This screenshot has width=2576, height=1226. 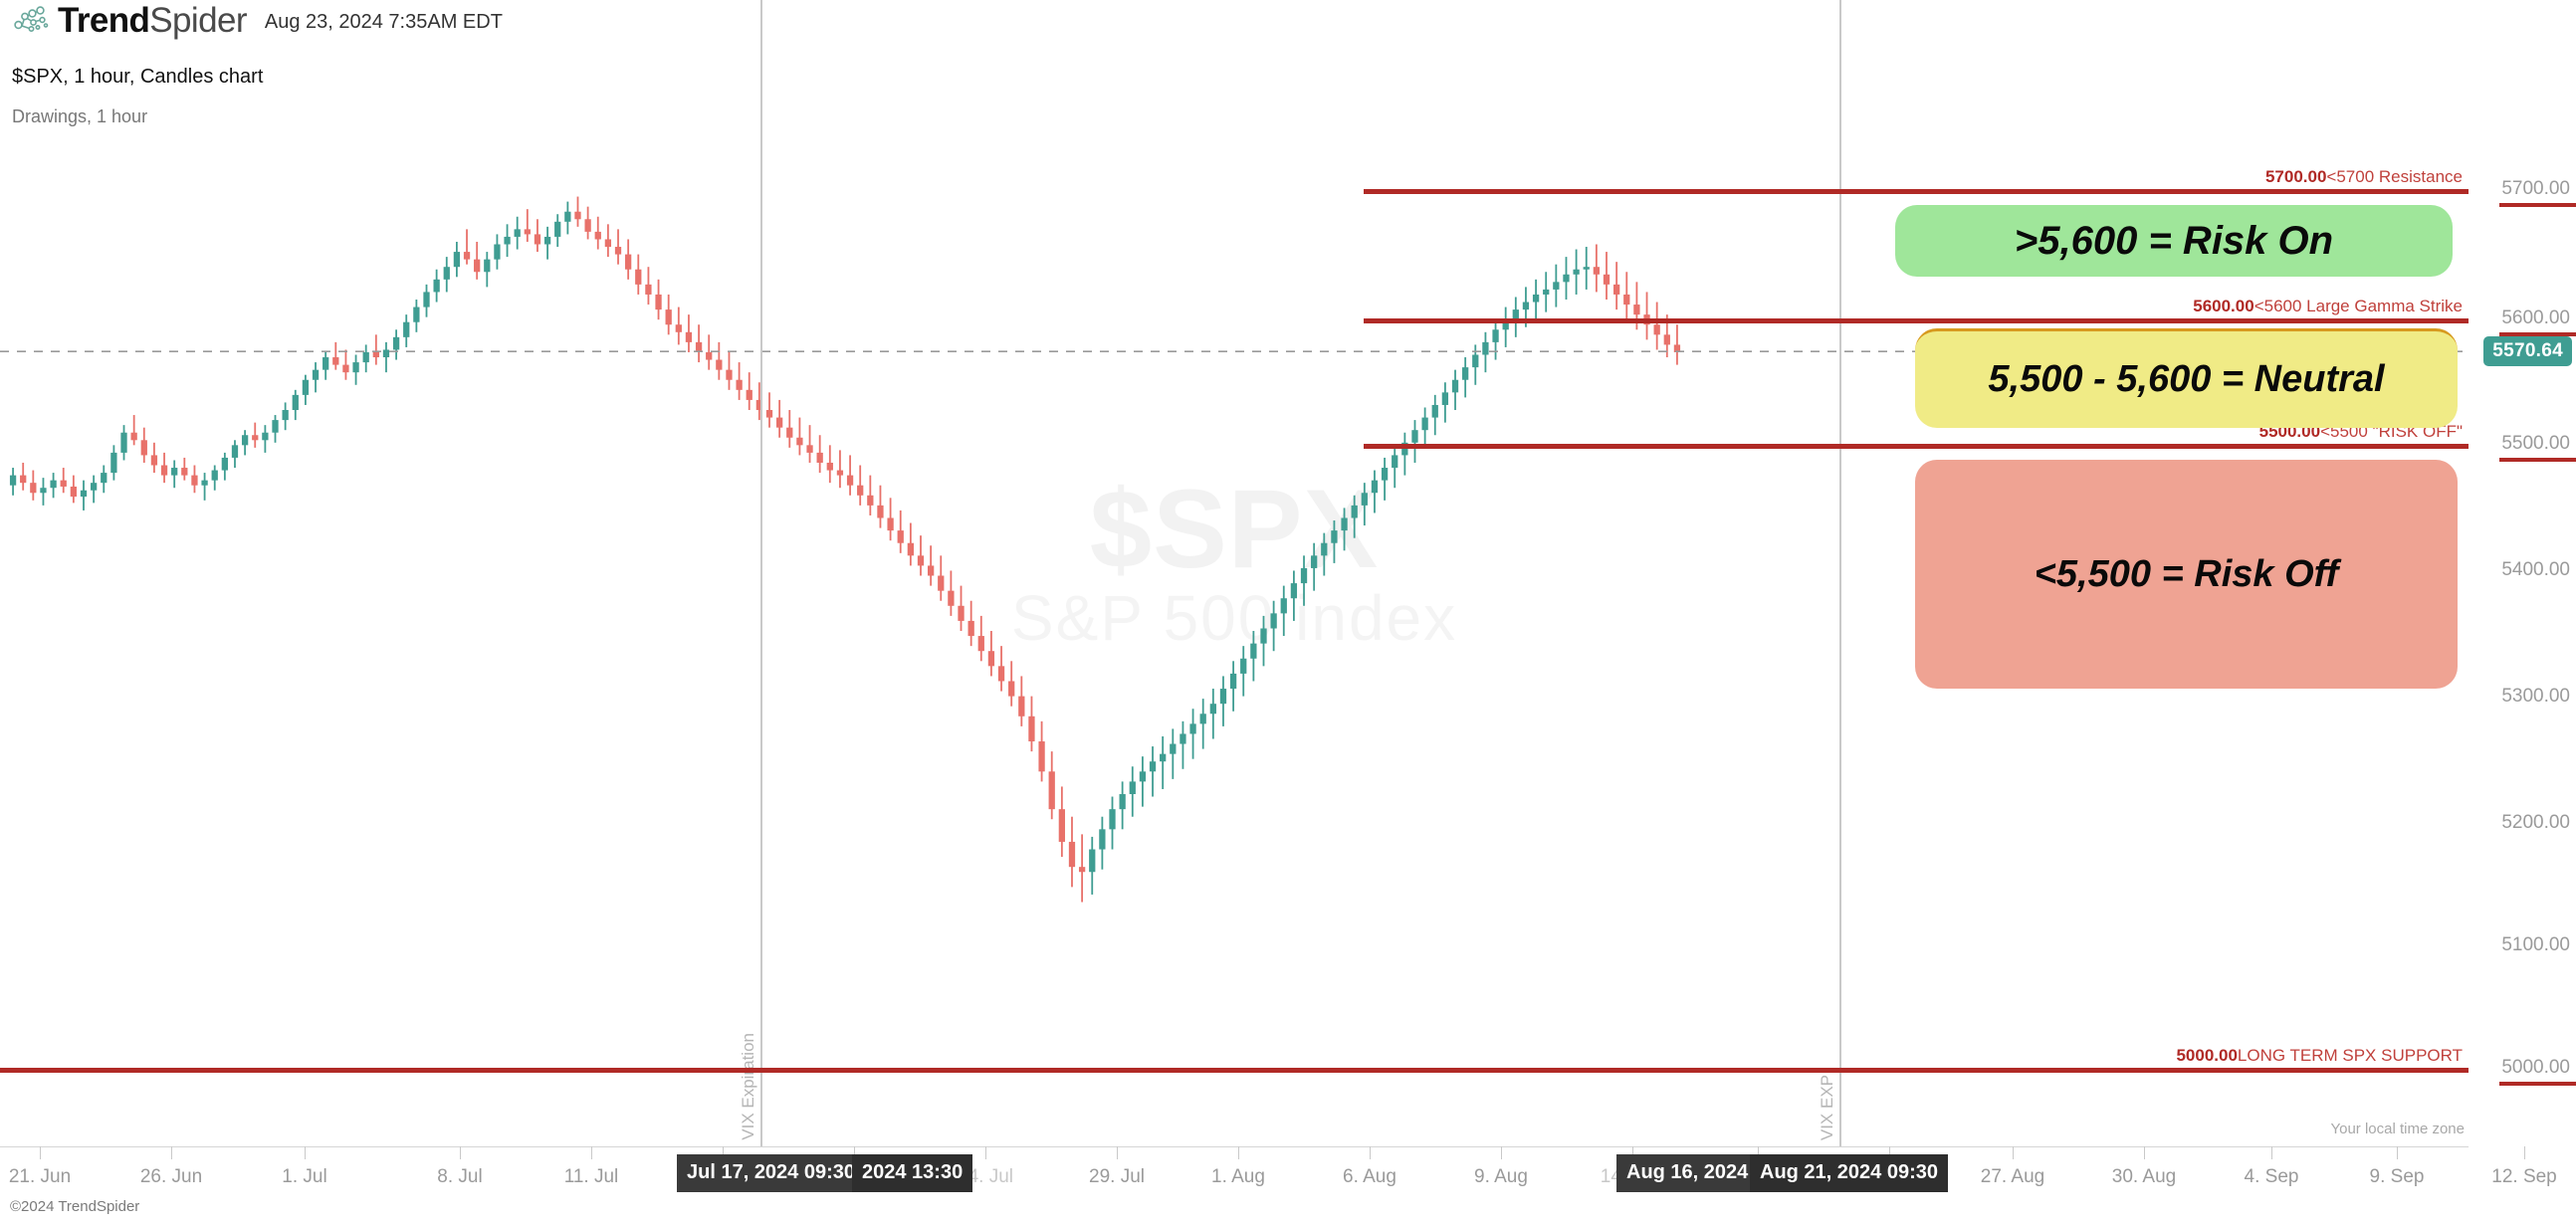 I want to click on level-description: <5600 Large Gamma Strike, so click(x=2358, y=306).